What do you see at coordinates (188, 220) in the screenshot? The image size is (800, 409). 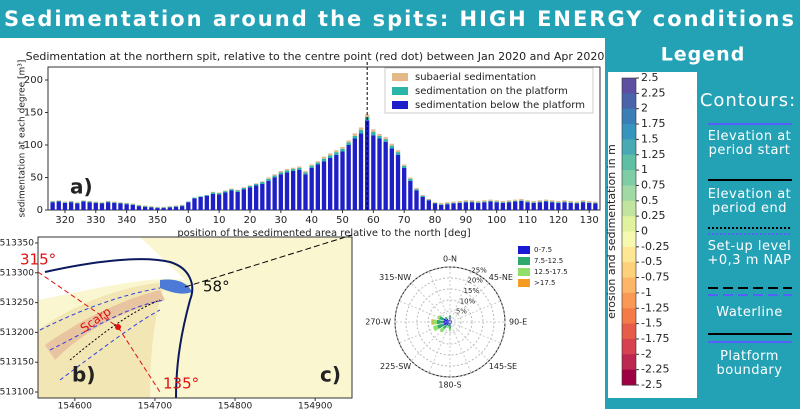 I see `x-tick-label: 0` at bounding box center [188, 220].